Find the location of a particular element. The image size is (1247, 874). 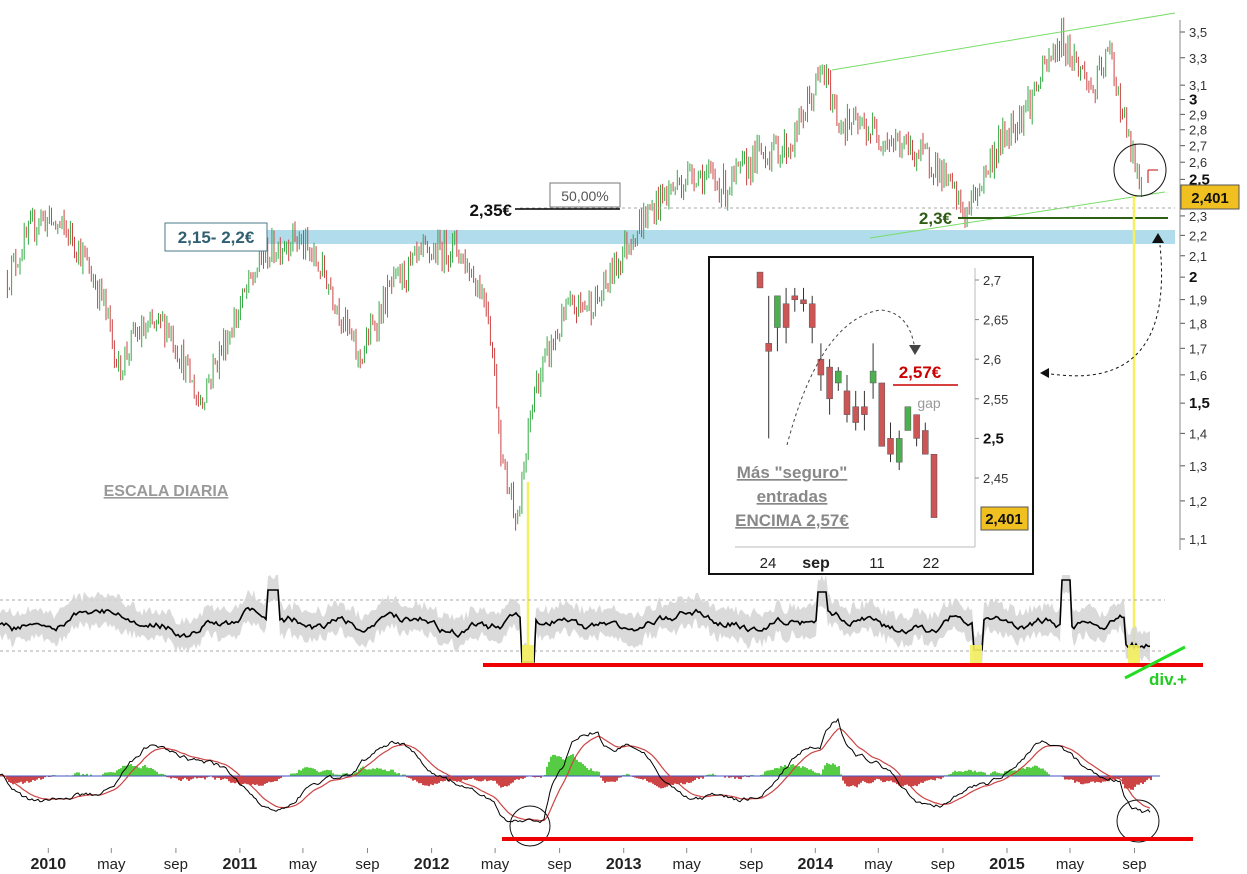

inset-y-tick-label: 2,45 is located at coordinates (995, 478).